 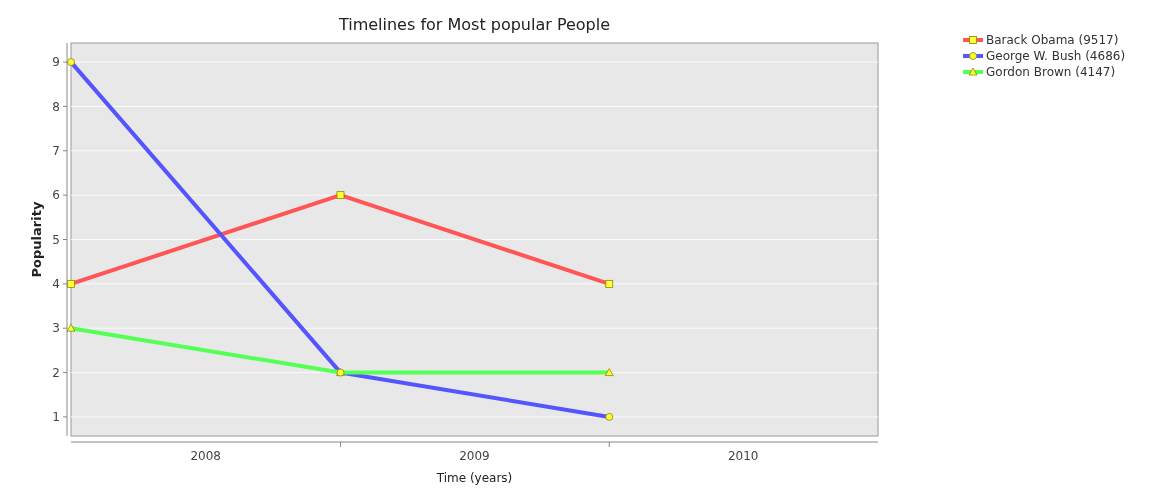 I want to click on y-tick-label: 7, so click(x=56, y=150).